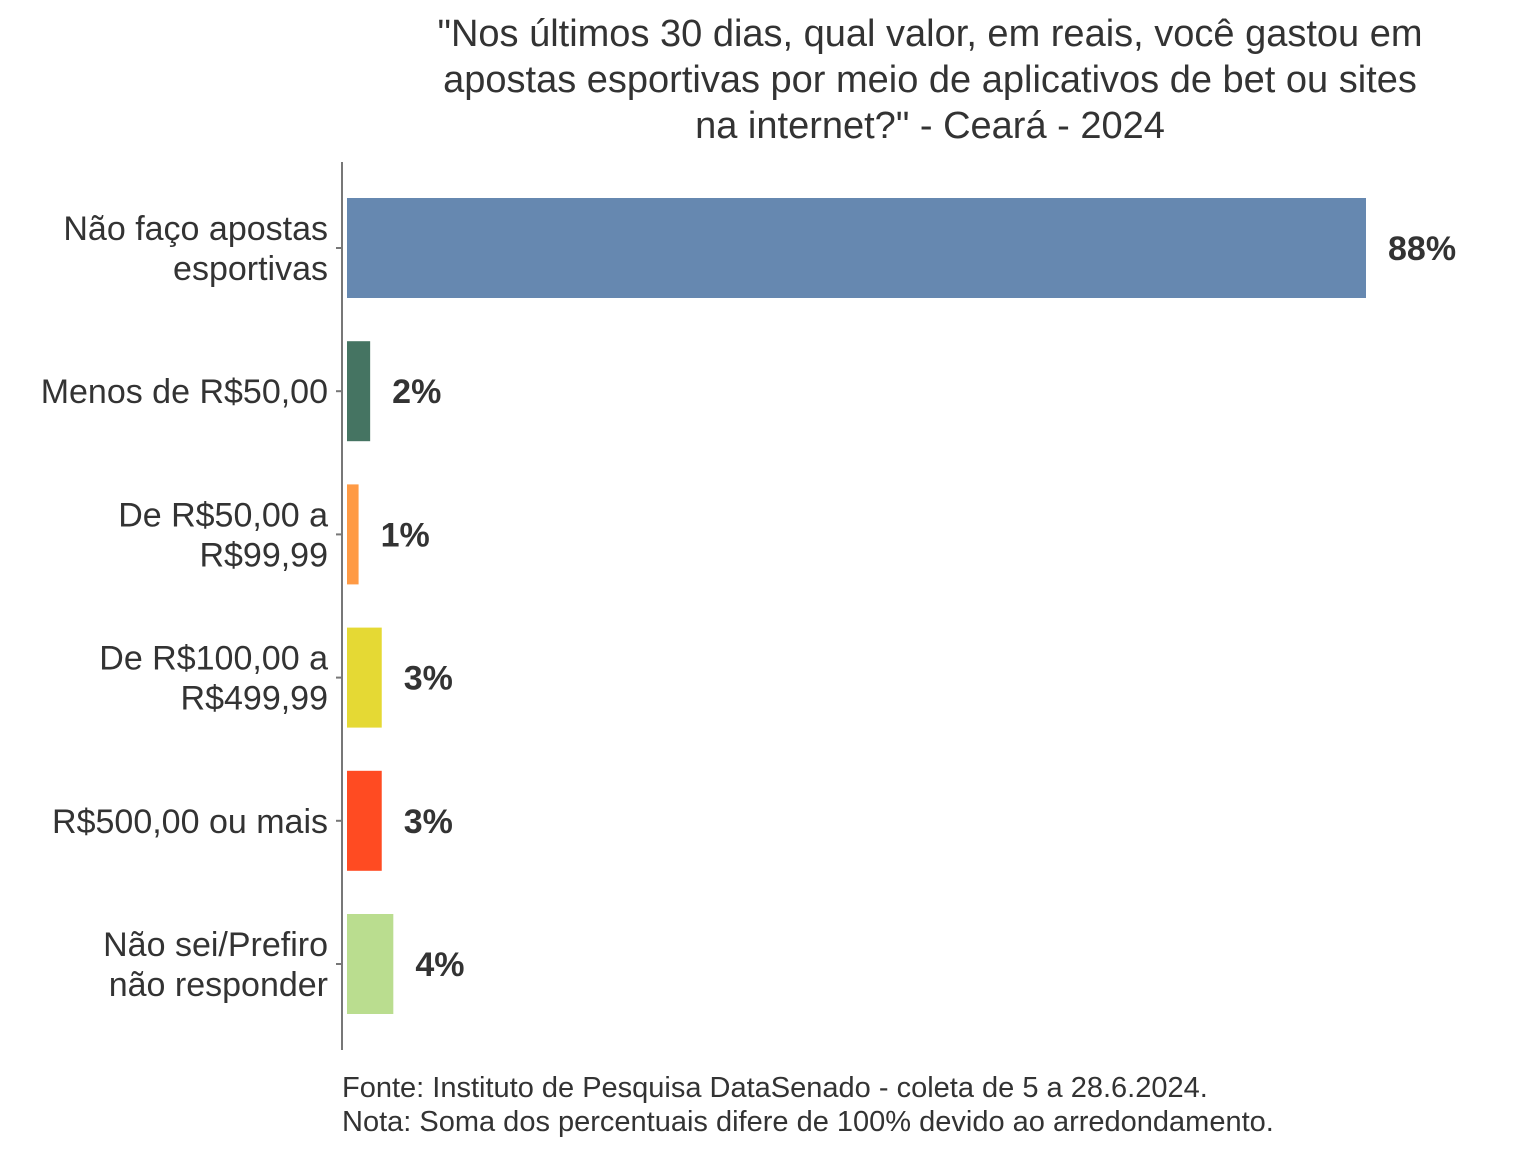  Describe the element at coordinates (405, 535) in the screenshot. I see `value-label: 1%` at that location.